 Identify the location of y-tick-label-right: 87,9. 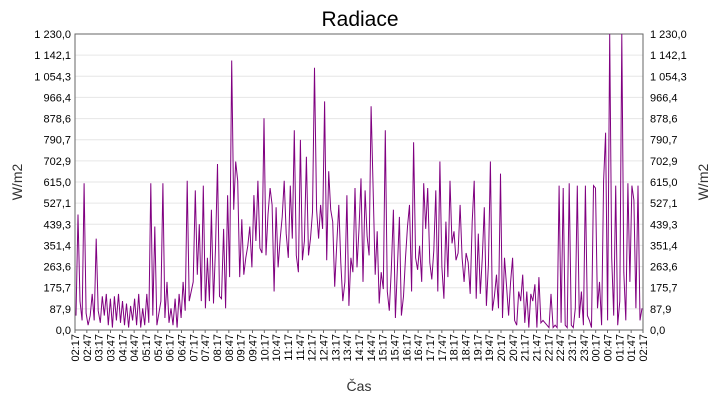
(660, 310).